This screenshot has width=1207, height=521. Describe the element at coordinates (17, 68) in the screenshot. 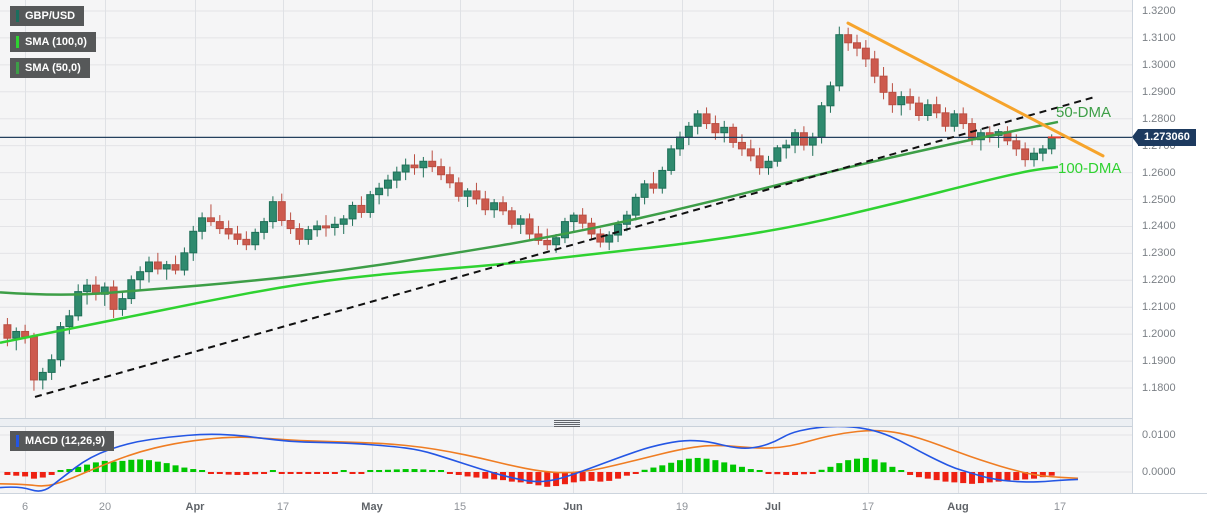

I see `sma50-accent-bar` at that location.